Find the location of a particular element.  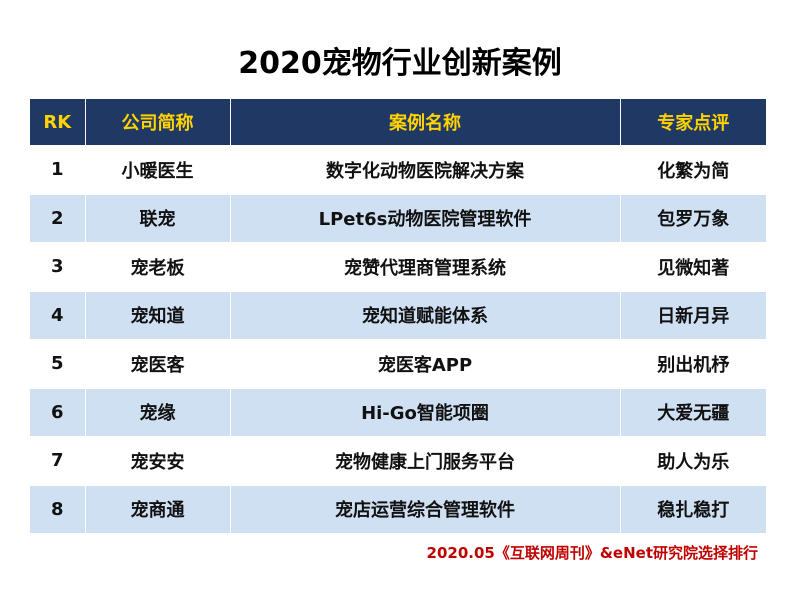

header-row: RK 公司简称 案例名称 专家点评 is located at coordinates (398, 122).